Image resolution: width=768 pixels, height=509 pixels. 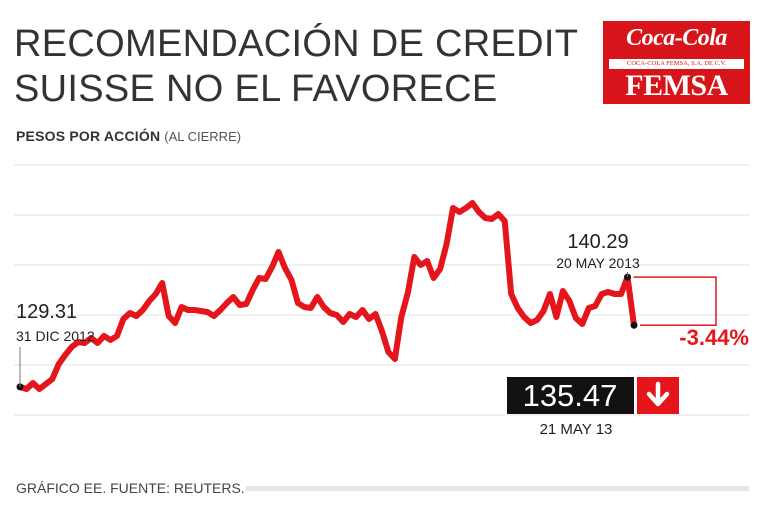 I want to click on change-label: -3.44%, so click(x=714, y=337).